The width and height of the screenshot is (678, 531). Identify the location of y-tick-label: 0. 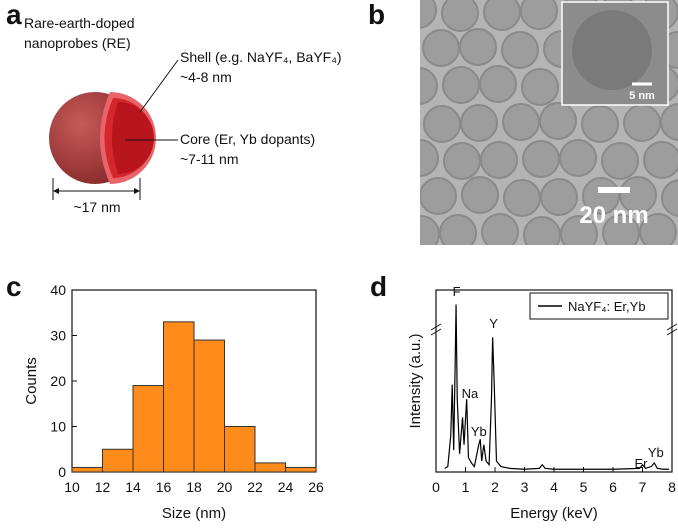
(62, 472).